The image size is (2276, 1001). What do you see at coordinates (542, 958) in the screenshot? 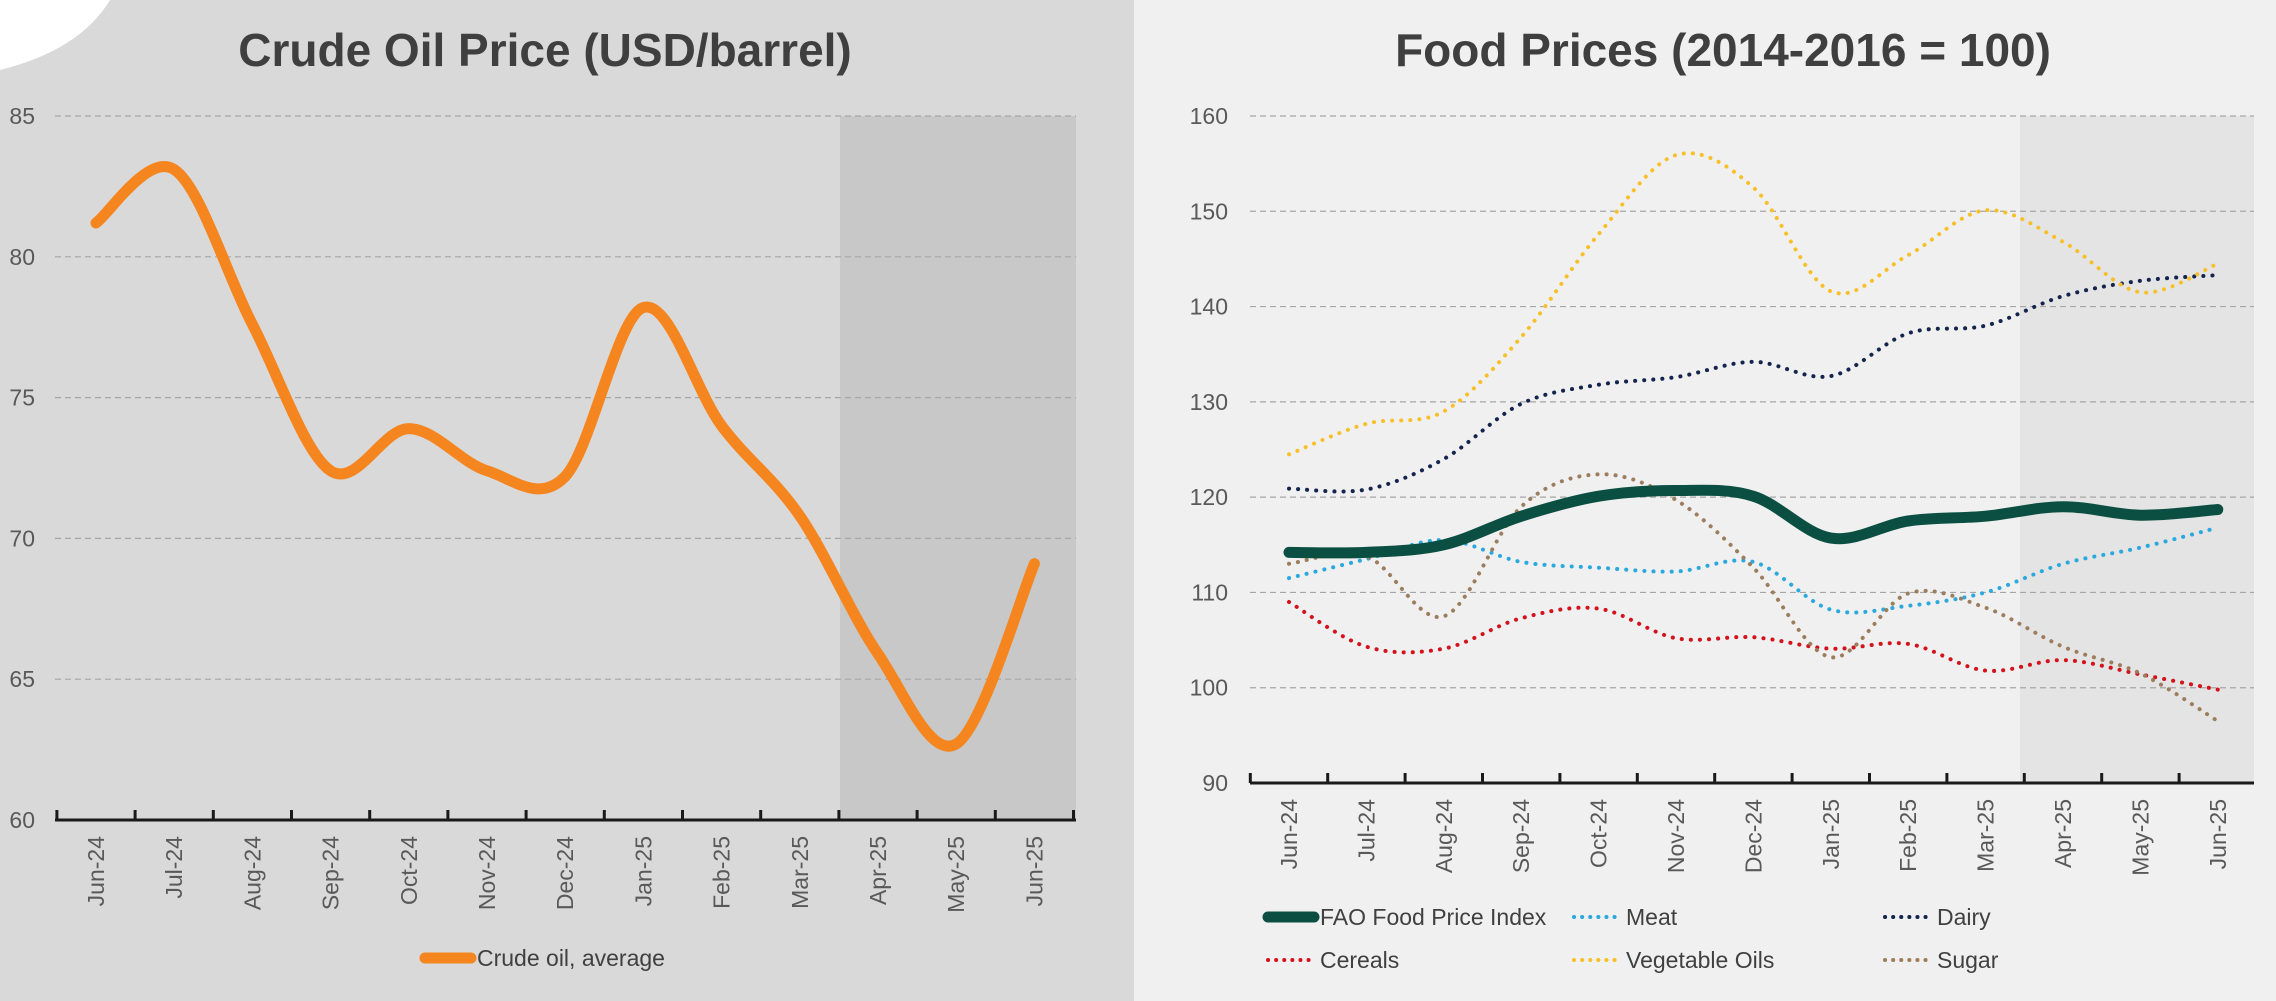
I see `legend-item-crude-oil-average: Crude oil, average` at bounding box center [542, 958].